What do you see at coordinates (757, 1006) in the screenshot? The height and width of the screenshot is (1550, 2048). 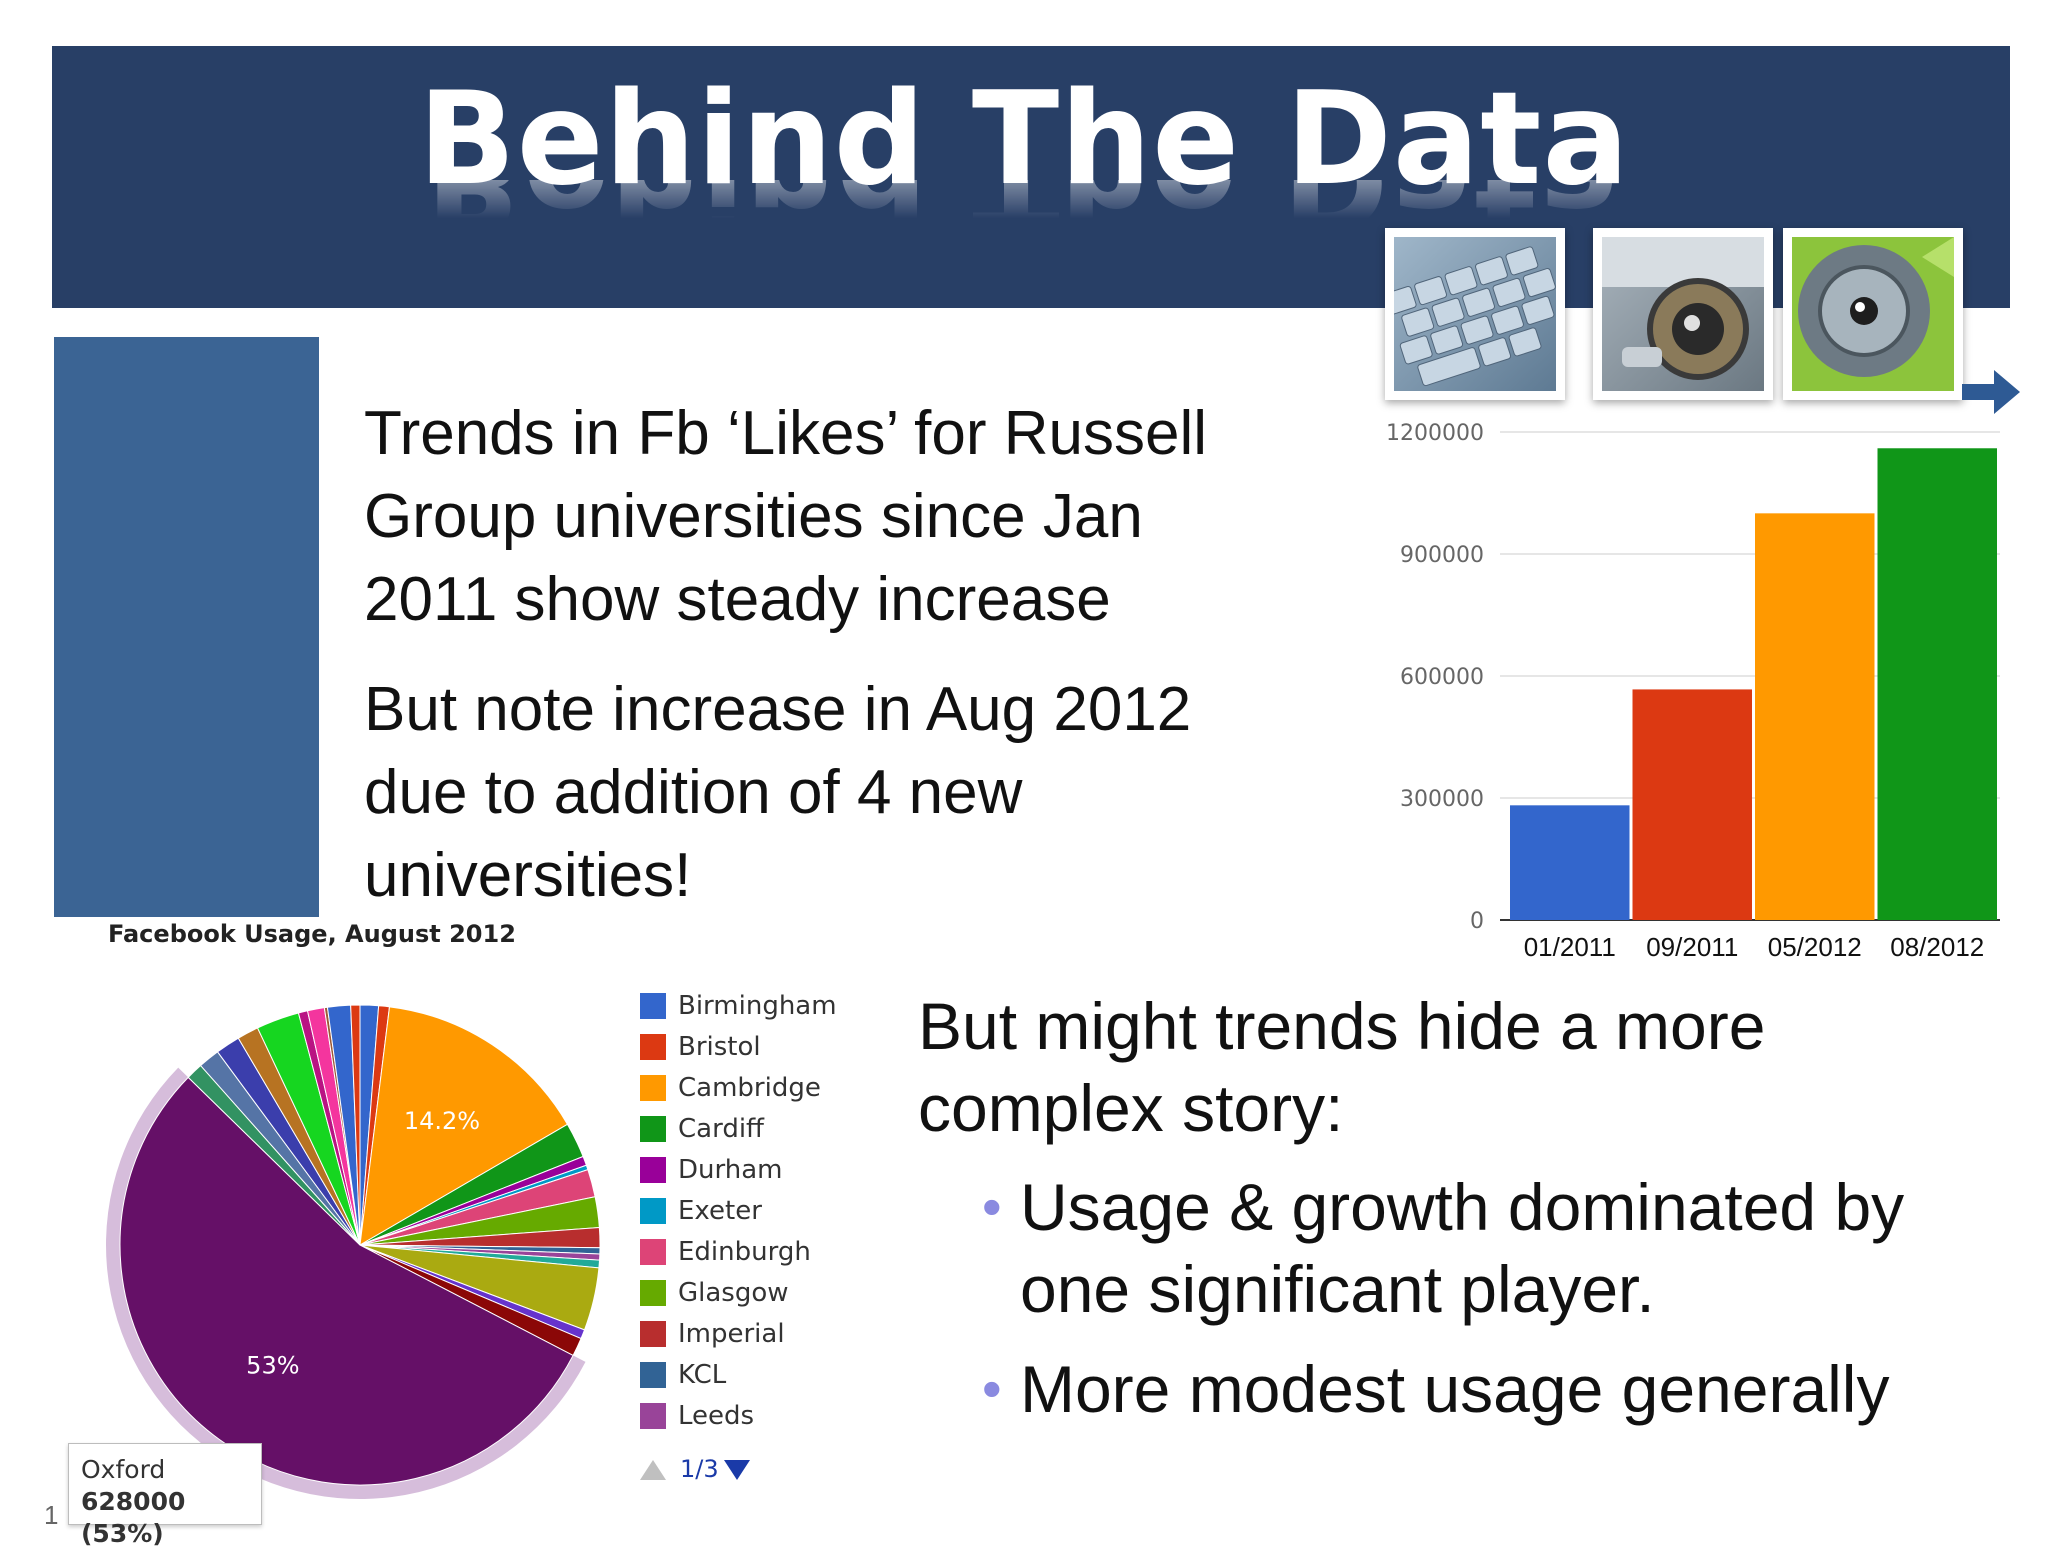 I see `legend-label: Birmingham` at bounding box center [757, 1006].